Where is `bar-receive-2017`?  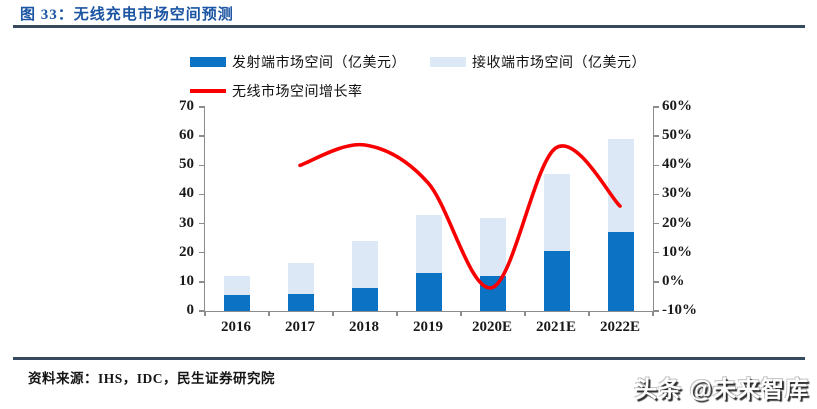 bar-receive-2017 is located at coordinates (301, 278).